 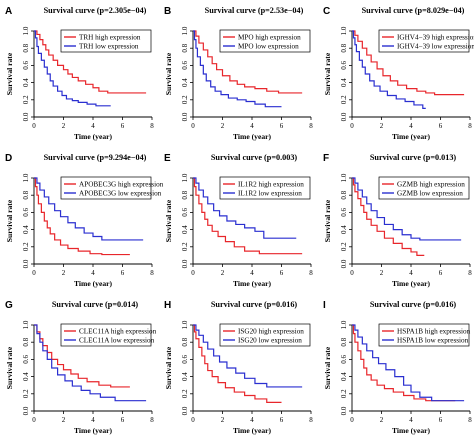 I want to click on legend-label-high: CLEC11A high expression, so click(x=118, y=332).